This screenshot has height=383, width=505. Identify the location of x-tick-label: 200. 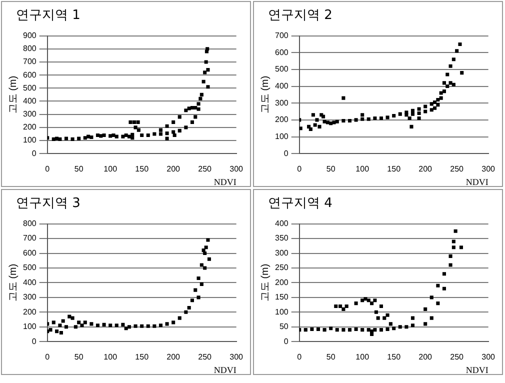
(173, 357).